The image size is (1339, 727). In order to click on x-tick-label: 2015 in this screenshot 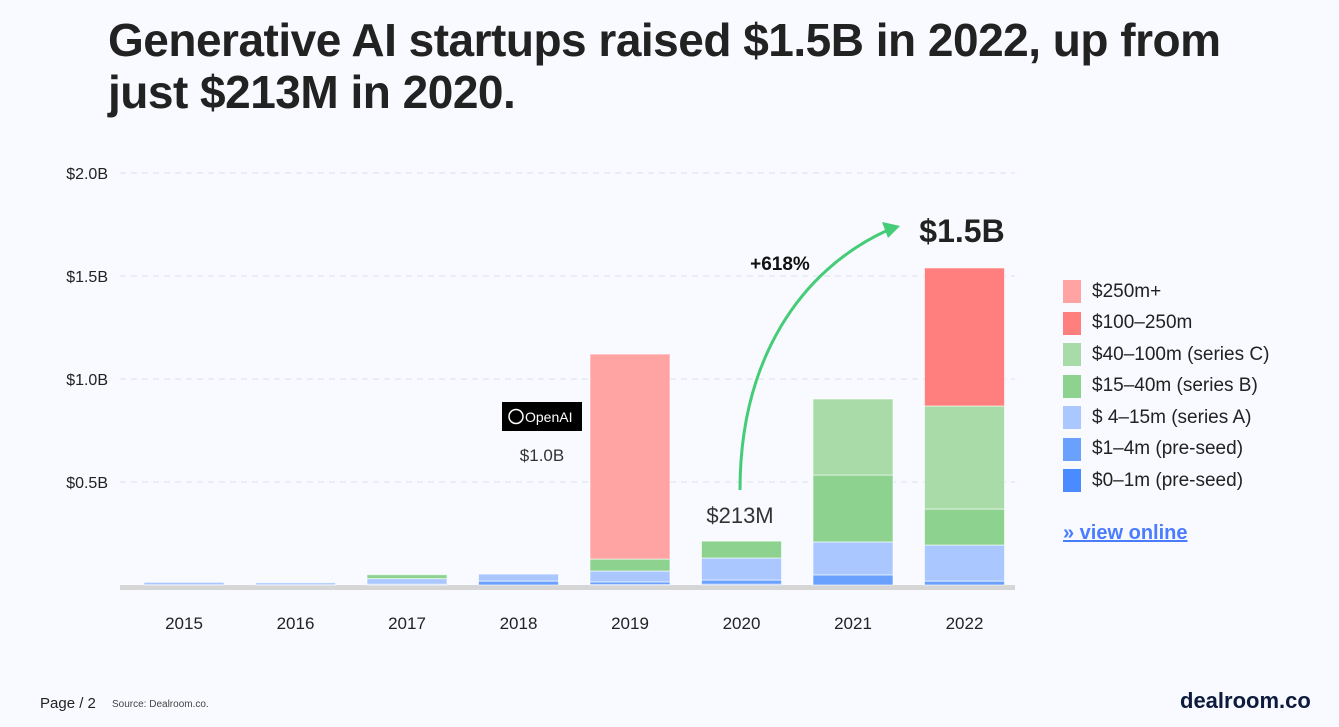, I will do `click(184, 623)`.